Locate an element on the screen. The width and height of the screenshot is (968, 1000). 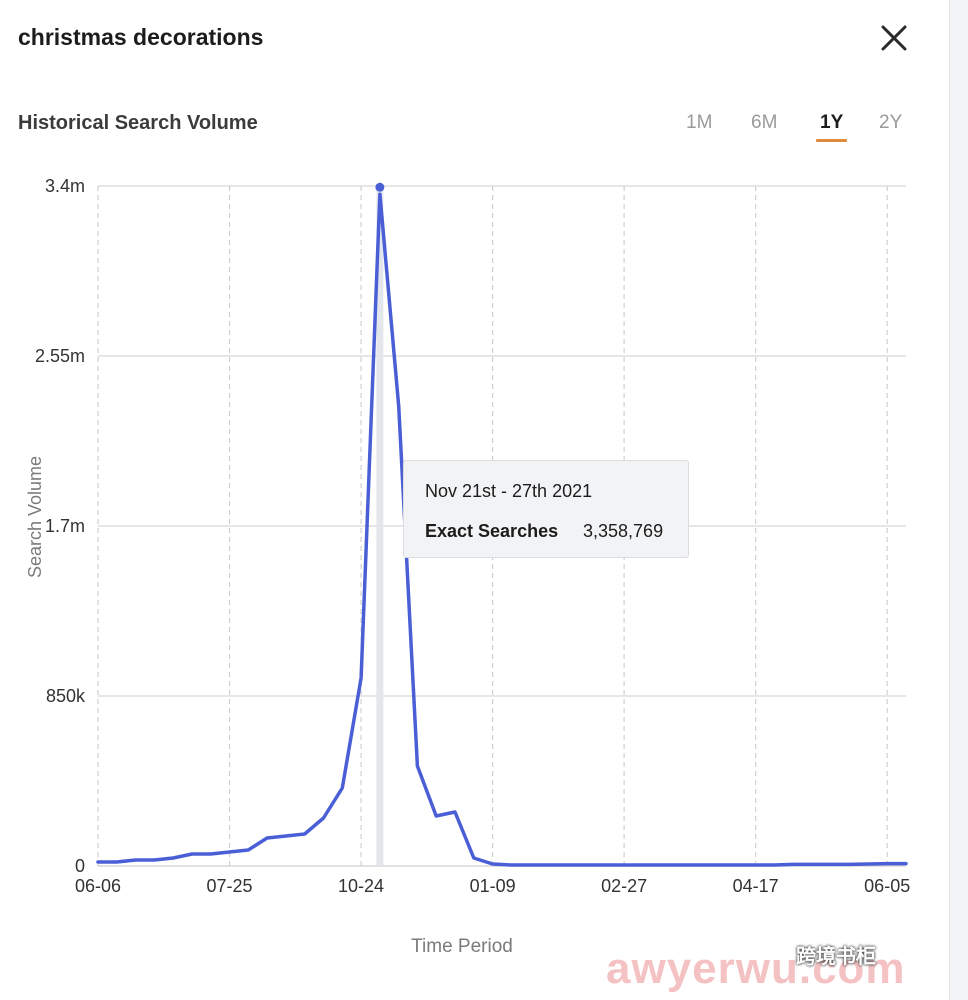
page-title: christmas decorations is located at coordinates (141, 37).